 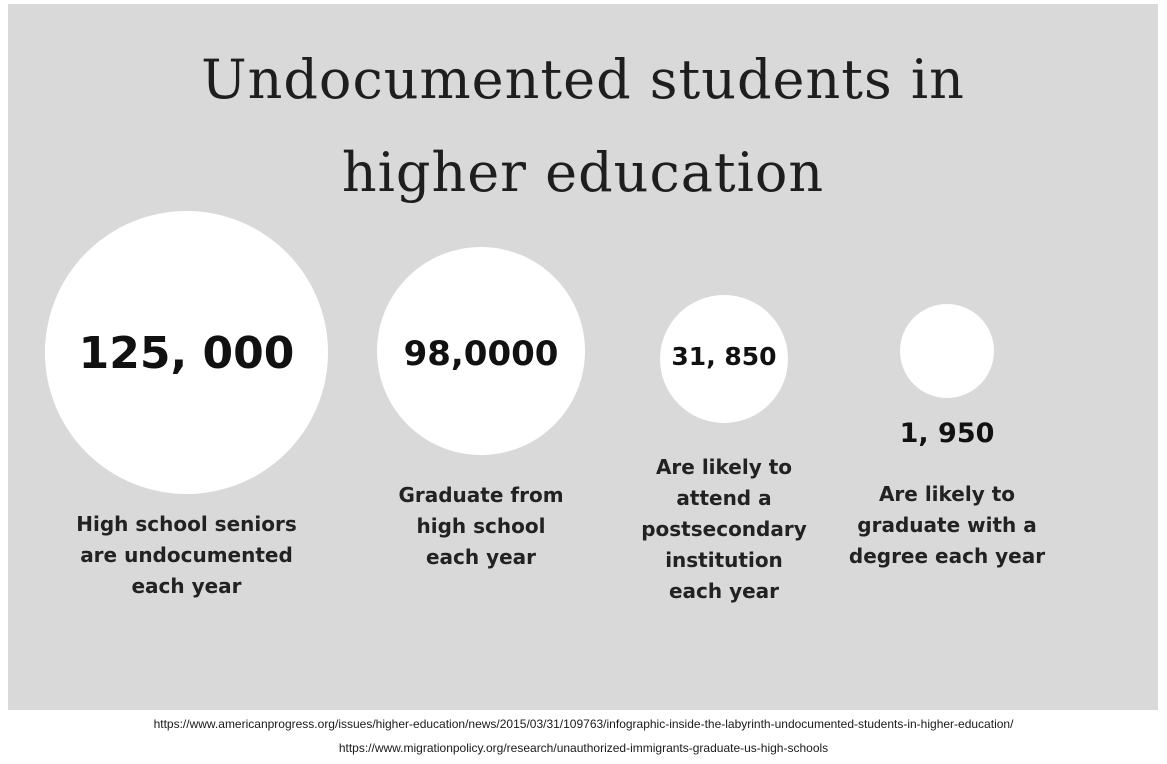 I want to click on description-line: Graduate from, so click(x=481, y=495).